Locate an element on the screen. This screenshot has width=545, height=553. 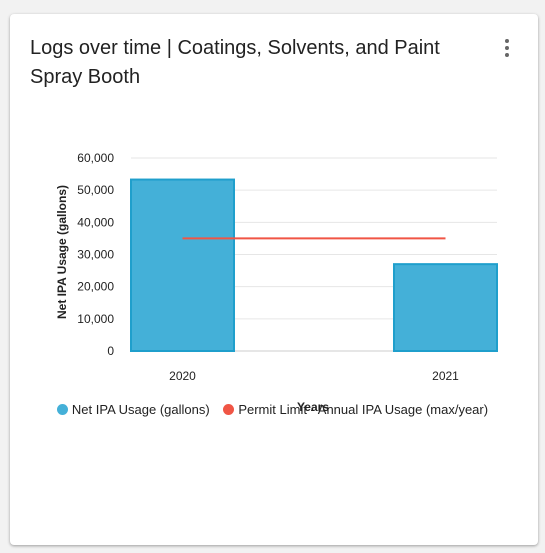
legend-label-net-ipa: Net IPA Usage (gallons) is located at coordinates (140, 409).